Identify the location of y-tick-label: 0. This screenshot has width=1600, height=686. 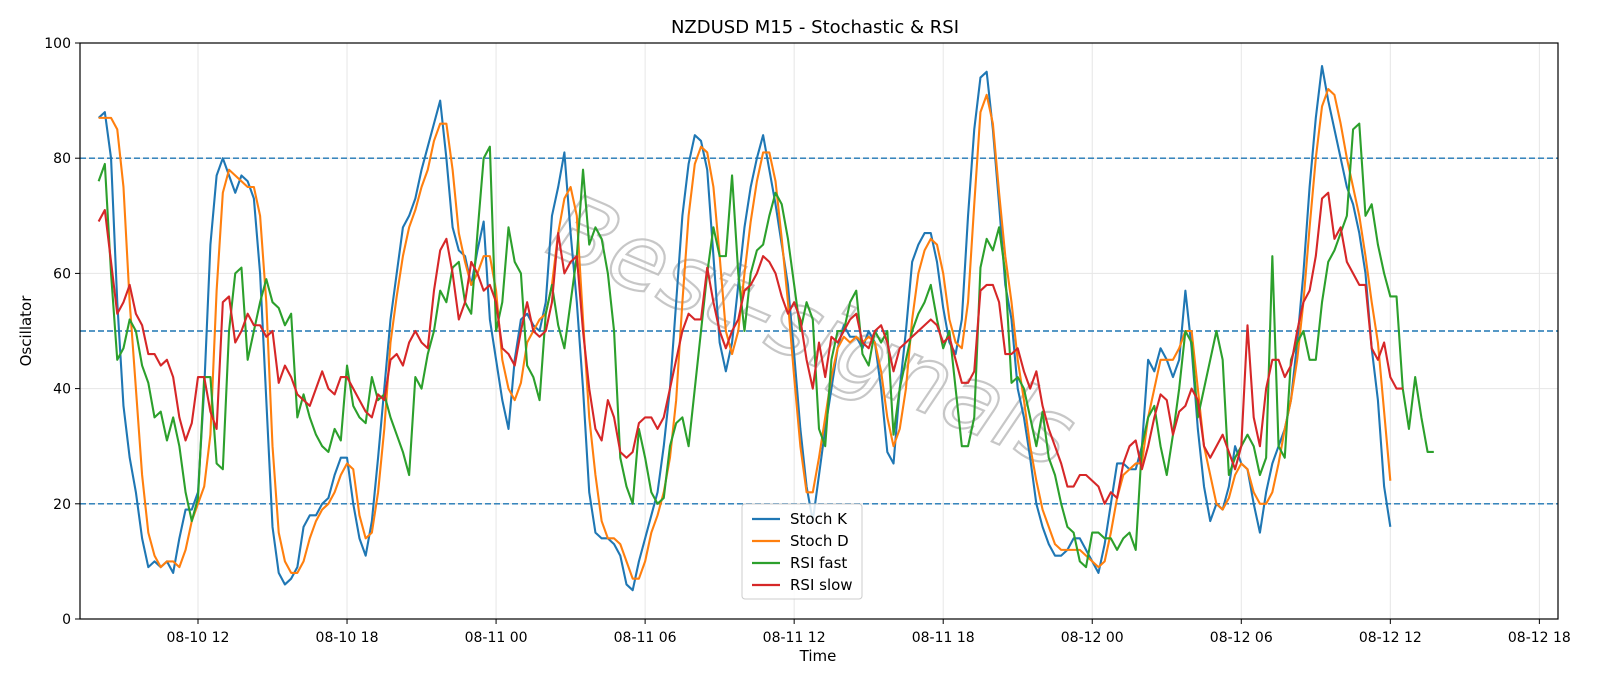
(66, 620).